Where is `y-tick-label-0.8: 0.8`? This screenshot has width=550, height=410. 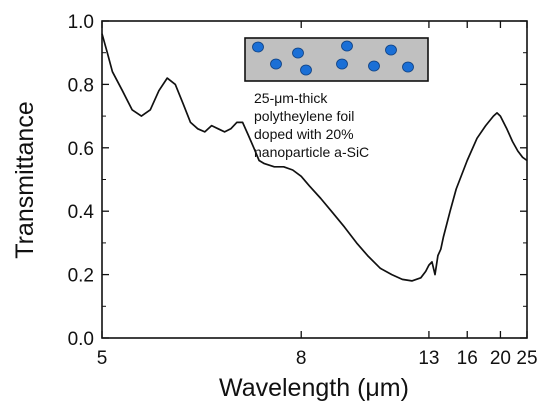
y-tick-label-0.8: 0.8 is located at coordinates (81, 85).